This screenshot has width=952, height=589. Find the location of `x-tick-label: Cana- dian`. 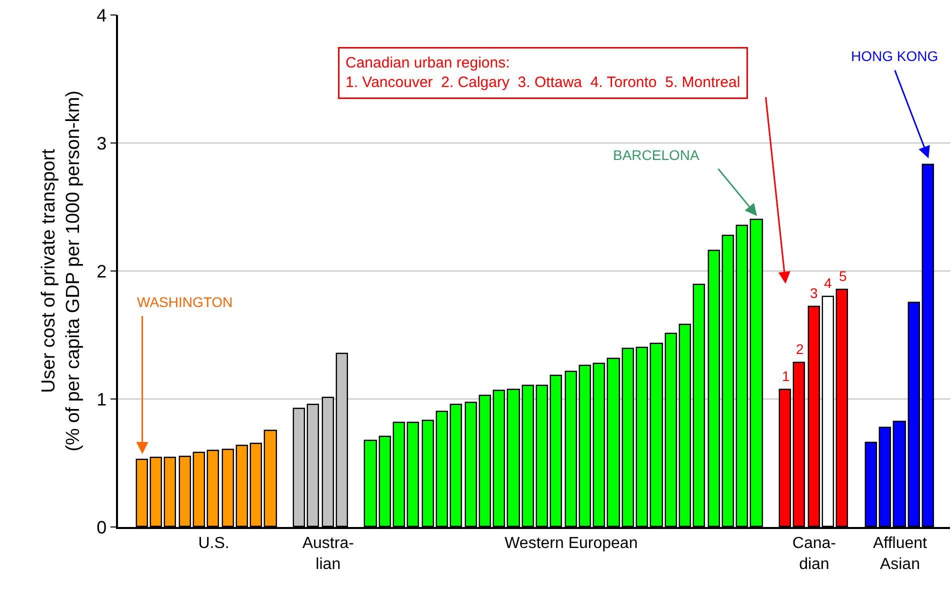

x-tick-label: Cana- dian is located at coordinates (814, 553).